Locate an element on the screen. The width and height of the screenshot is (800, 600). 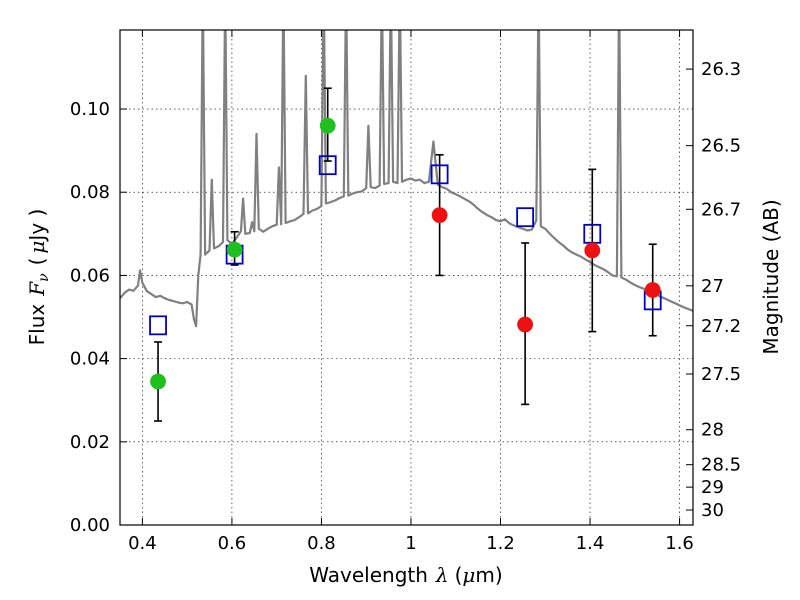
y2-tick-label: 30 is located at coordinates (712, 510).